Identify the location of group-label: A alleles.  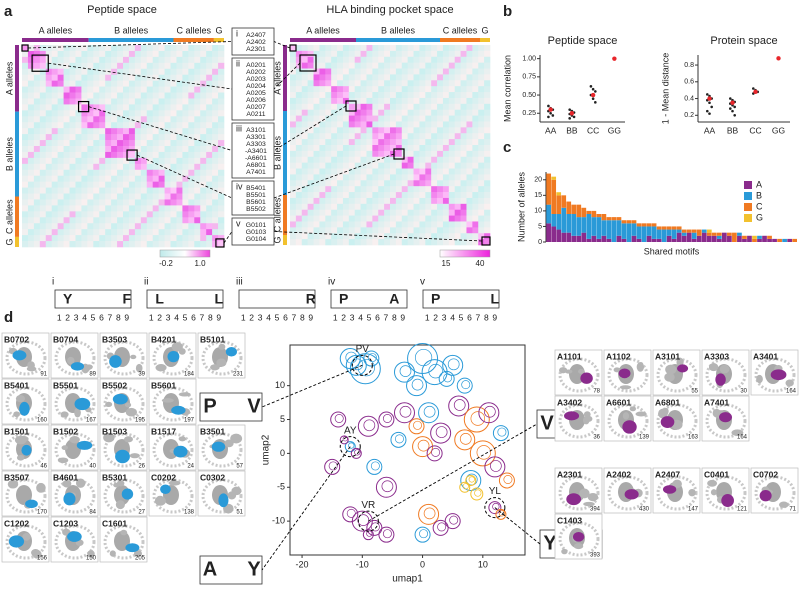
(56, 30).